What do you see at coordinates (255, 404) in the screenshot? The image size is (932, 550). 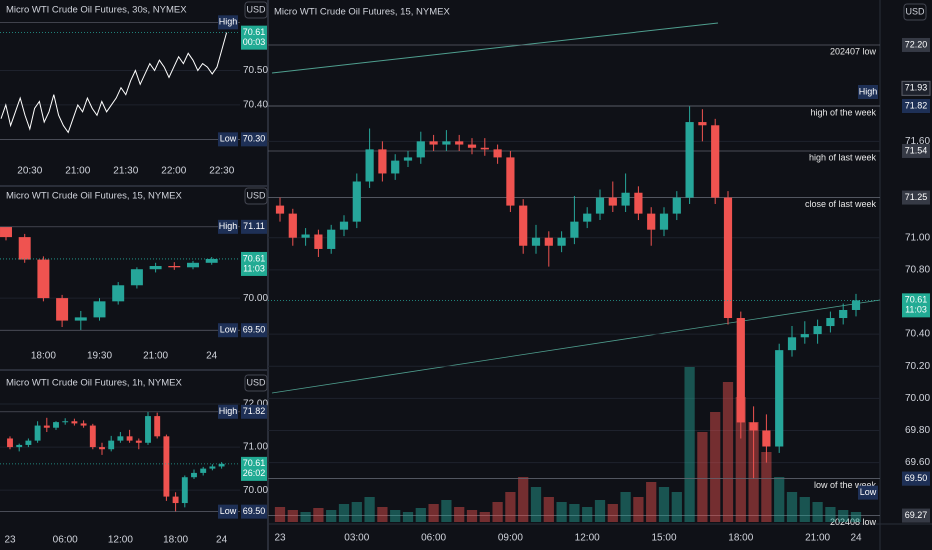 I see `y-tick-label: 72.00` at bounding box center [255, 404].